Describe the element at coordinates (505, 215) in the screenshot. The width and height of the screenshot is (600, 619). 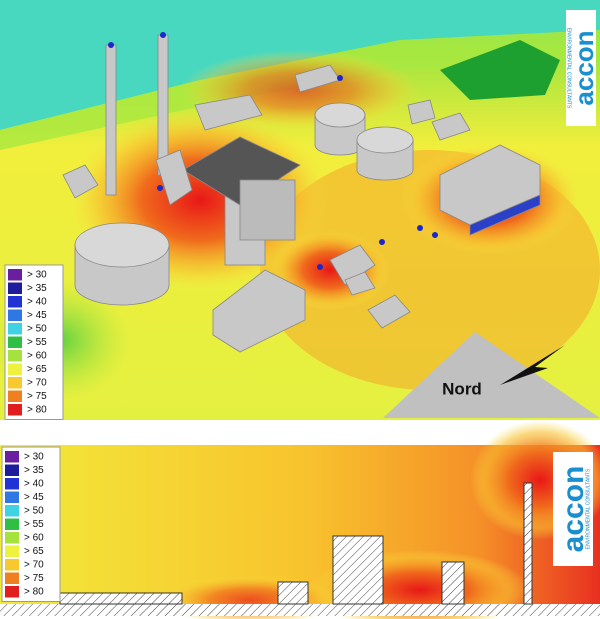
I see `block-side` at that location.